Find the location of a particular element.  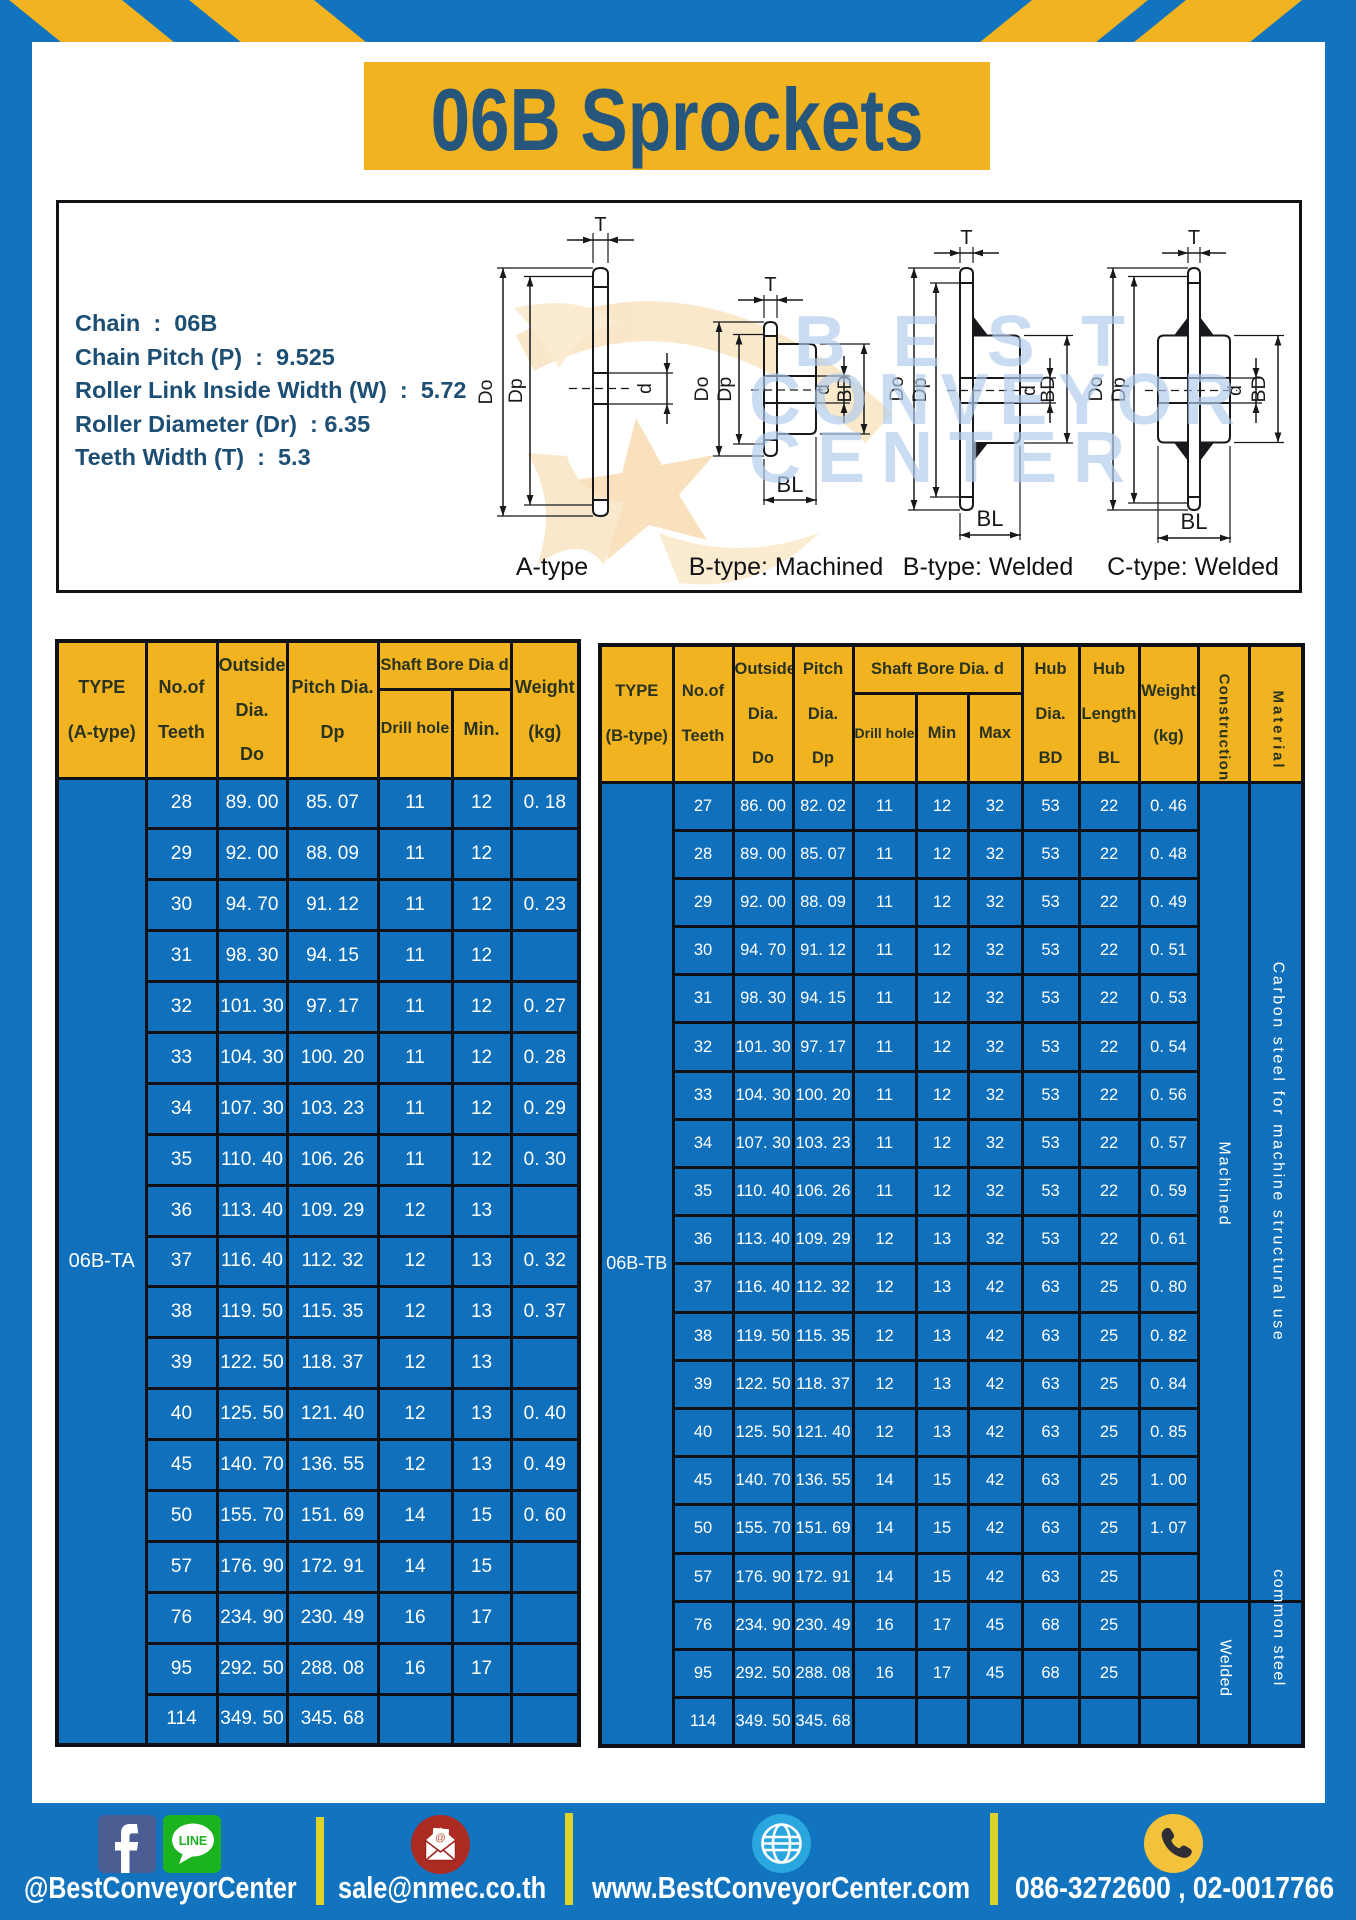

svg-text: LINE is located at coordinates (193, 1841).